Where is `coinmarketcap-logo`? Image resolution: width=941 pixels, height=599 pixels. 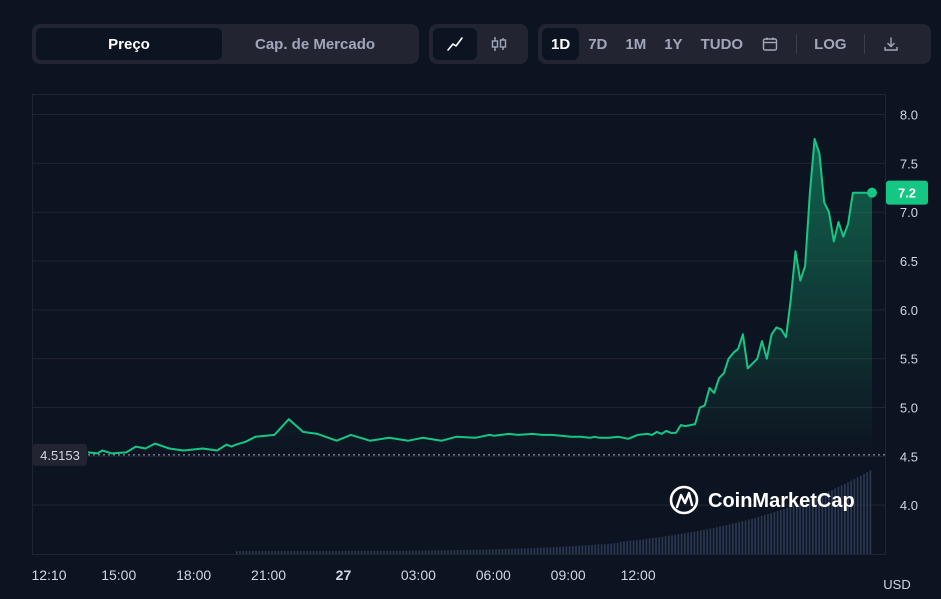 coinmarketcap-logo is located at coordinates (684, 500).